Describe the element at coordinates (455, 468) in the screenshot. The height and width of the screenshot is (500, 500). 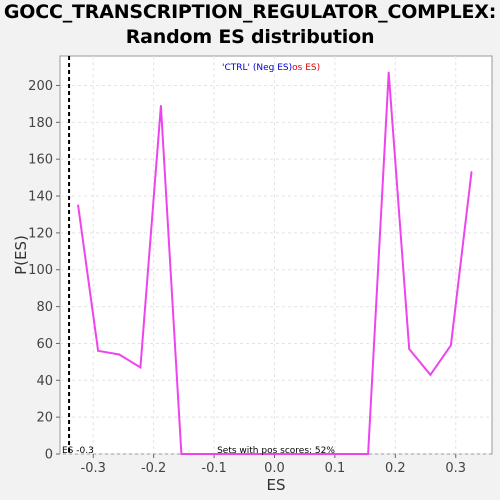
I see `x-tick-label: 0.3` at that location.